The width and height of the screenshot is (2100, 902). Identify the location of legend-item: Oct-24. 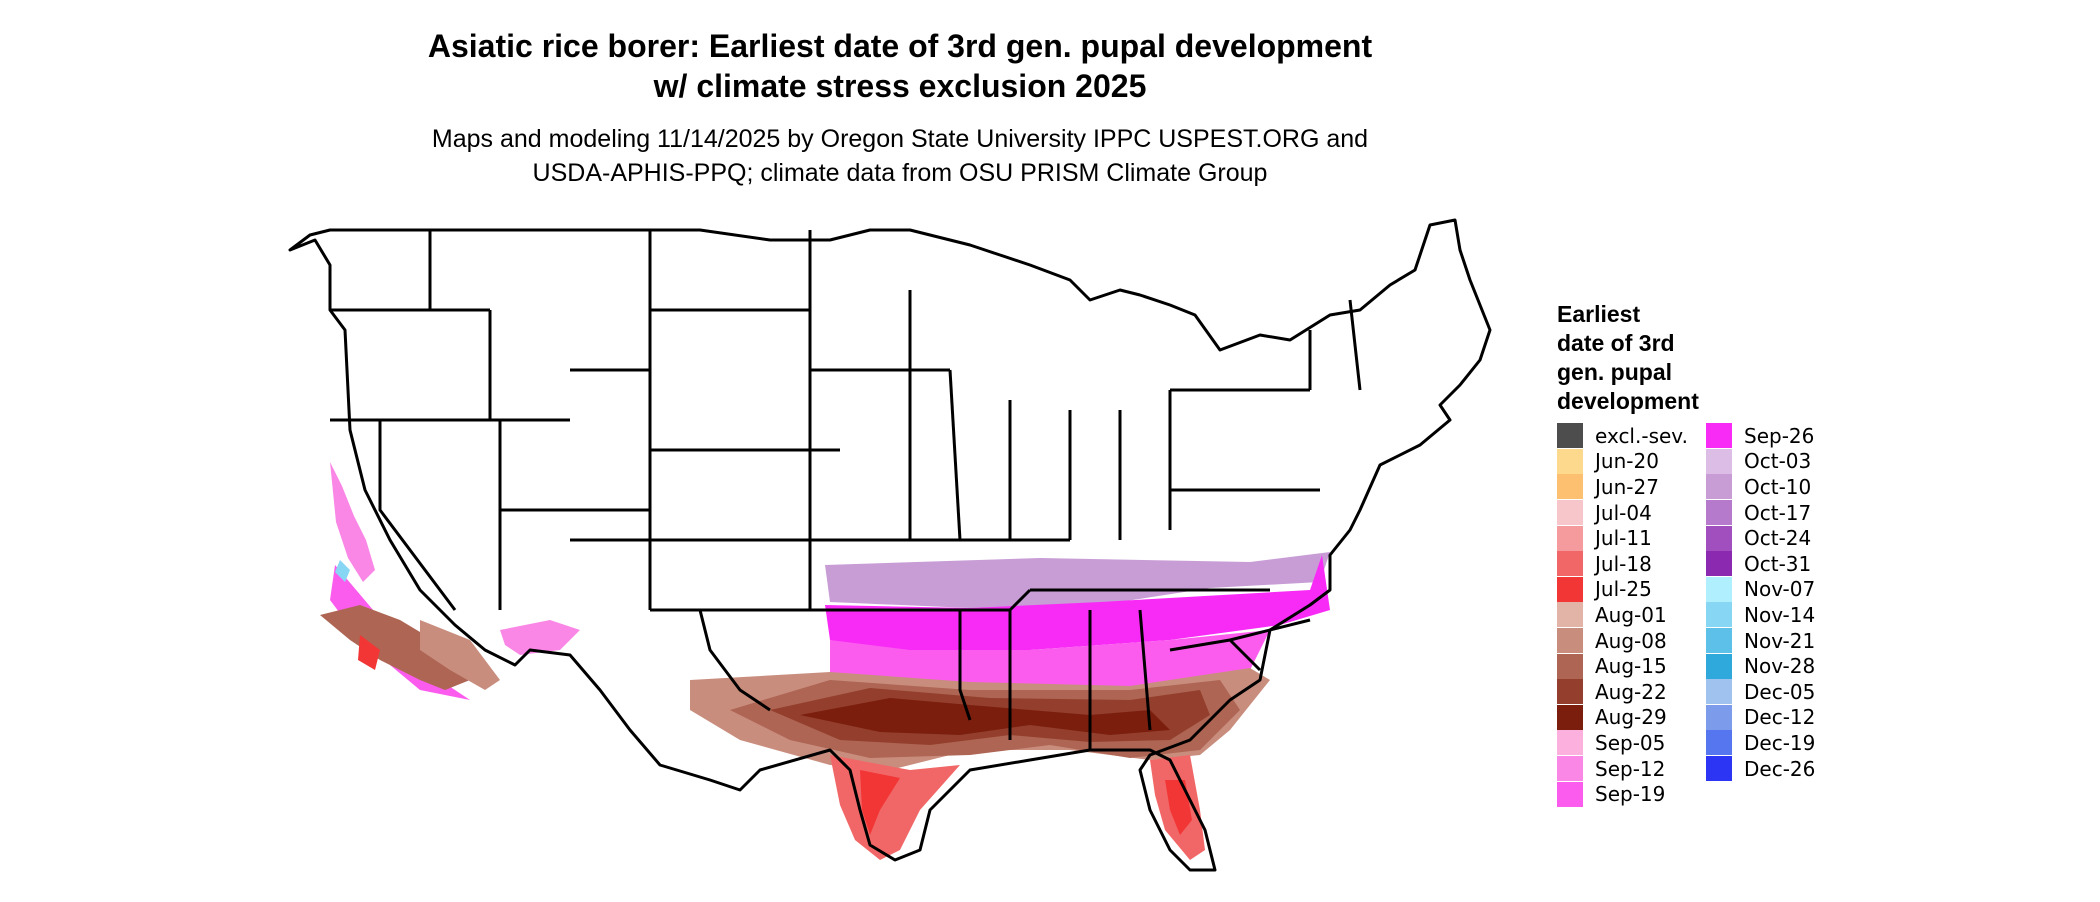
(1760, 538).